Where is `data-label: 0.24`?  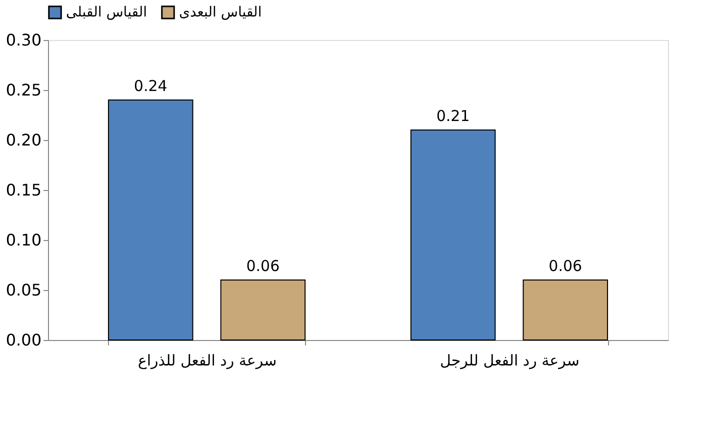
data-label: 0.24 is located at coordinates (151, 86).